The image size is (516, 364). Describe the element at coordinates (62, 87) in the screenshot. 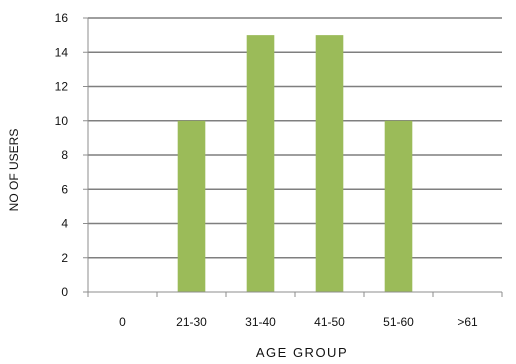

I see `y-tick-label: 12` at that location.